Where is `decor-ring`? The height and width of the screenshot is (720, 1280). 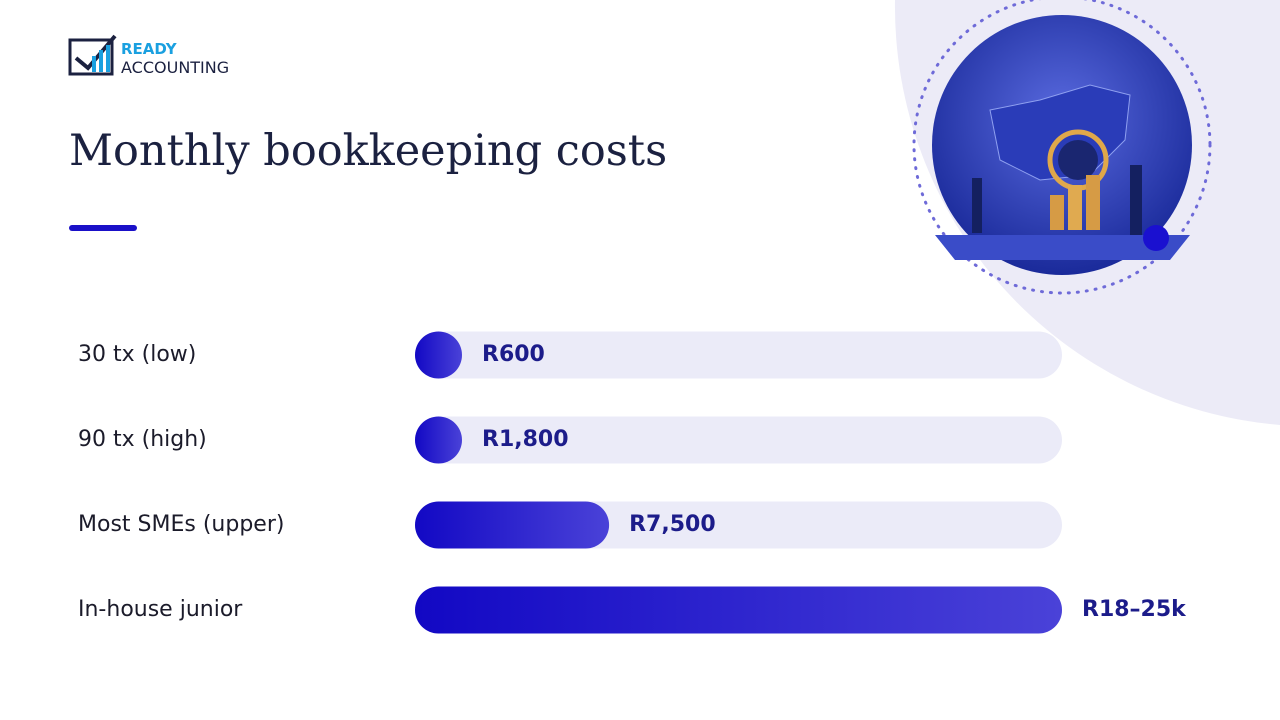 decor-ring is located at coordinates (1062, 147).